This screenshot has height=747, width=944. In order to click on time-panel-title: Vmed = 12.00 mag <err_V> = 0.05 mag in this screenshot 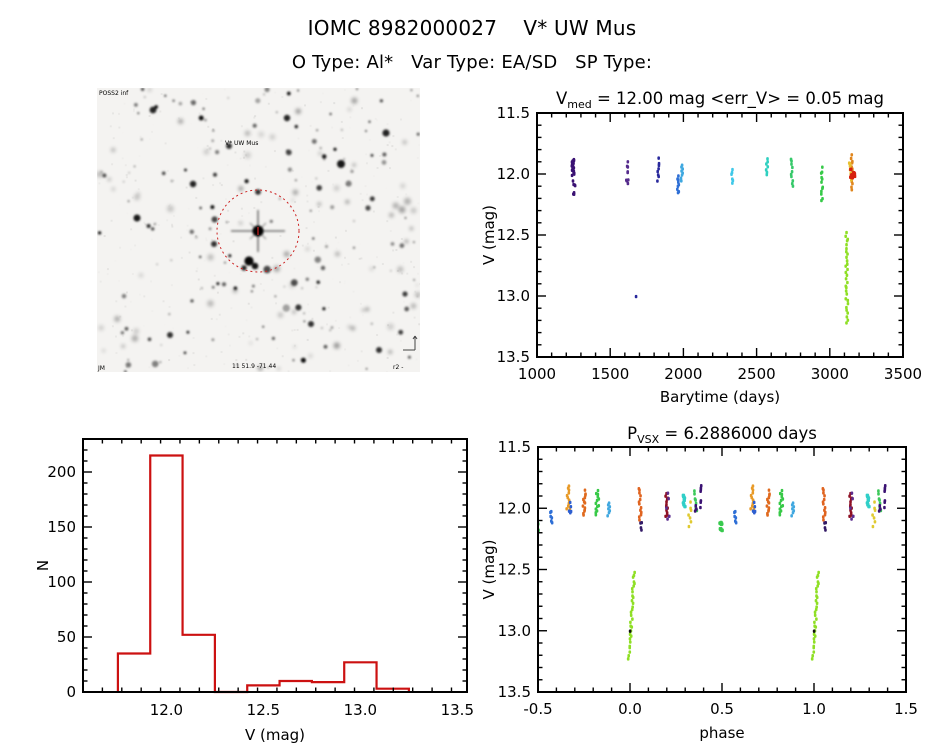, I will do `click(720, 100)`.